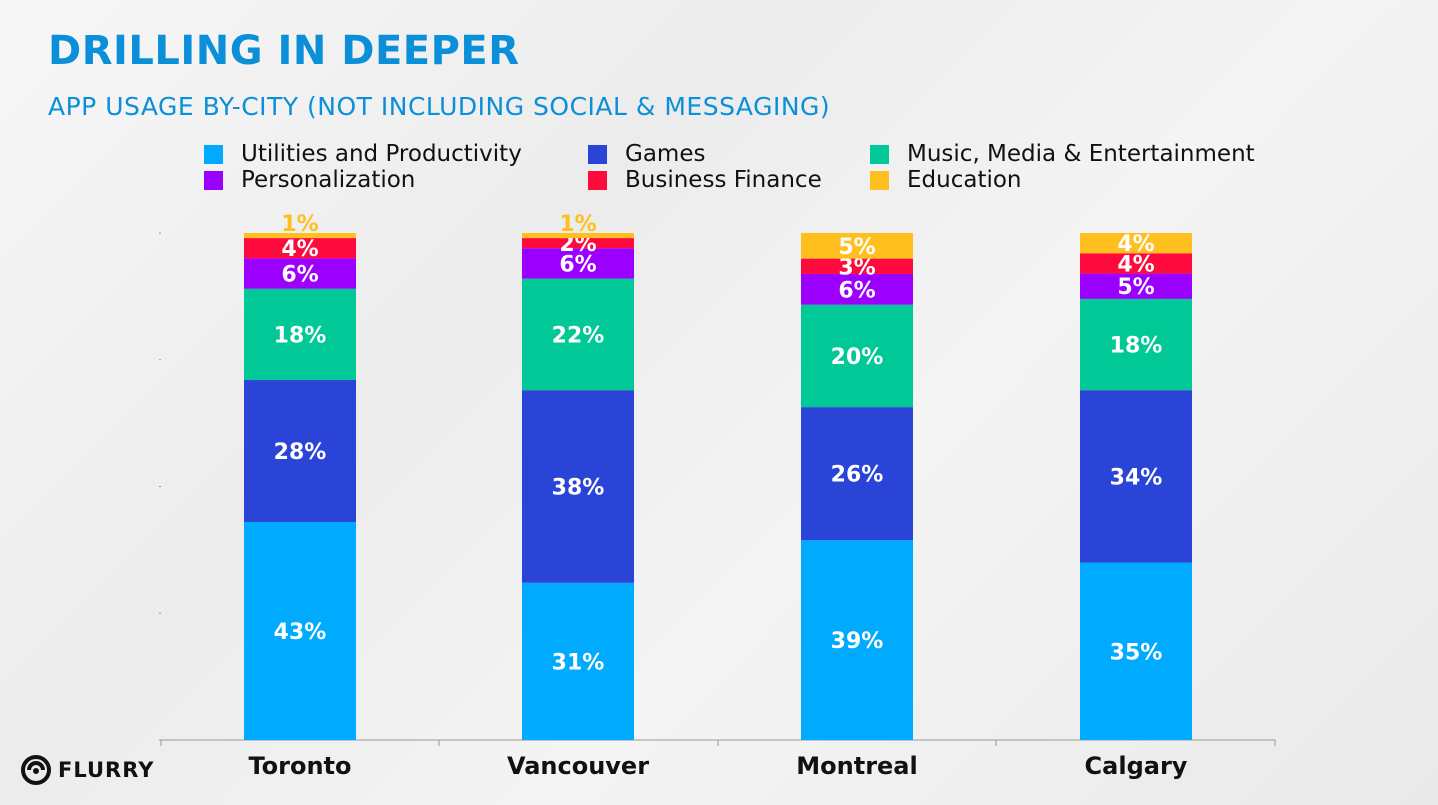 Image resolution: width=1438 pixels, height=805 pixels. What do you see at coordinates (856, 766) in the screenshot?
I see `category-label-montreal: Montreal` at bounding box center [856, 766].